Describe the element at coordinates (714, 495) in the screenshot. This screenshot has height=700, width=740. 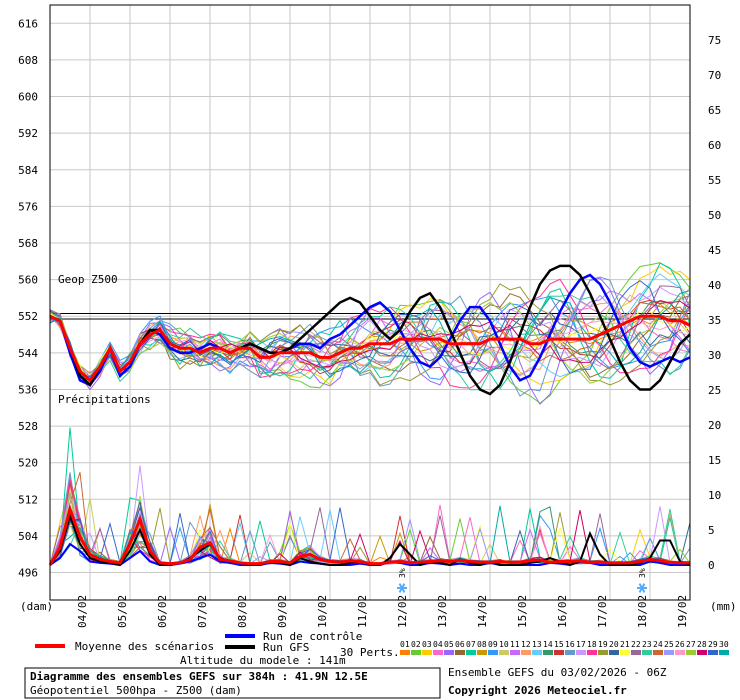
I see `right-tick-label: 10` at that location.